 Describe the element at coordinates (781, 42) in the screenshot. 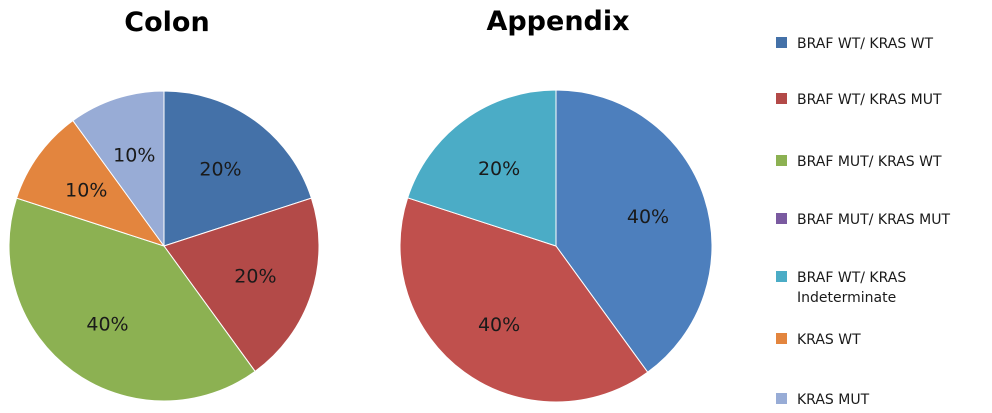

I see `legend-swatch-braf-wt-kras-wt` at that location.